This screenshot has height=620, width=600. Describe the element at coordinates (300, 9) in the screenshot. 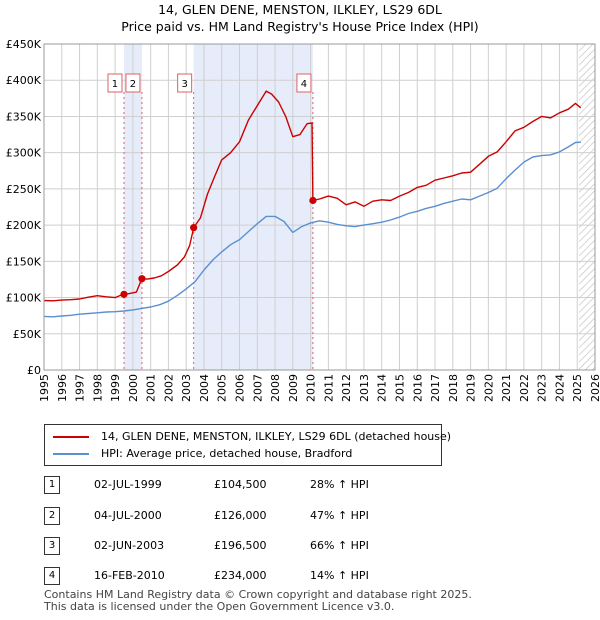

I see `chart-title: 14, GLEN DENE, MENSTON, ILKLEY, LS29 6DL` at that location.